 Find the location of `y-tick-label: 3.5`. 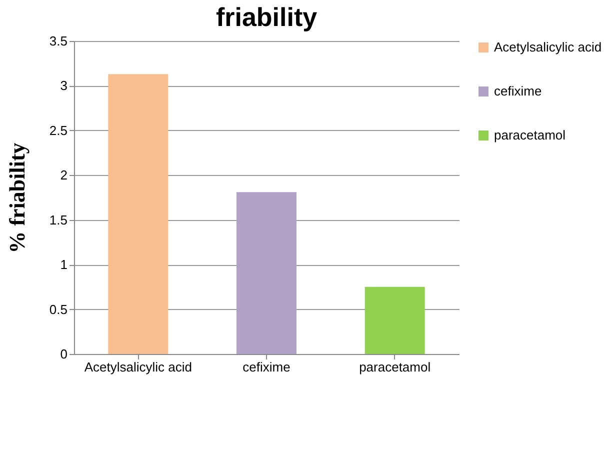

y-tick-label: 3.5 is located at coordinates (58, 41).